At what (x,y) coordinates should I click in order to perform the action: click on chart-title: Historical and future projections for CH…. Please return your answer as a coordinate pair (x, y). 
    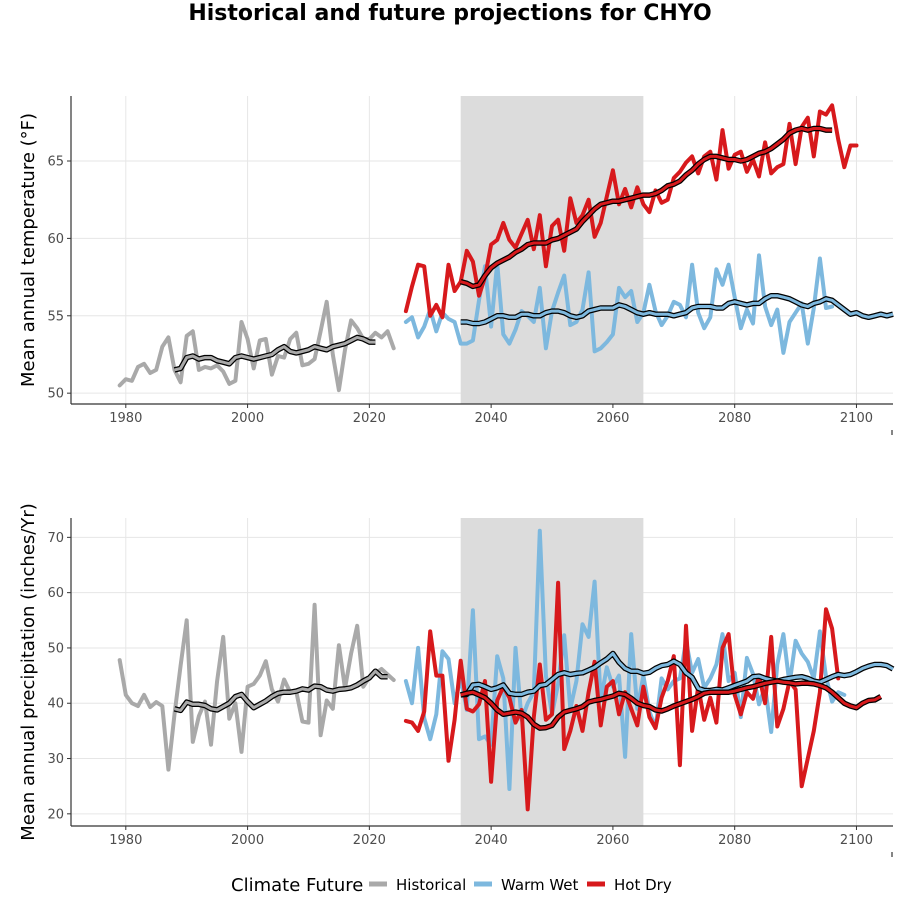
    Looking at the image, I should click on (450, 13).